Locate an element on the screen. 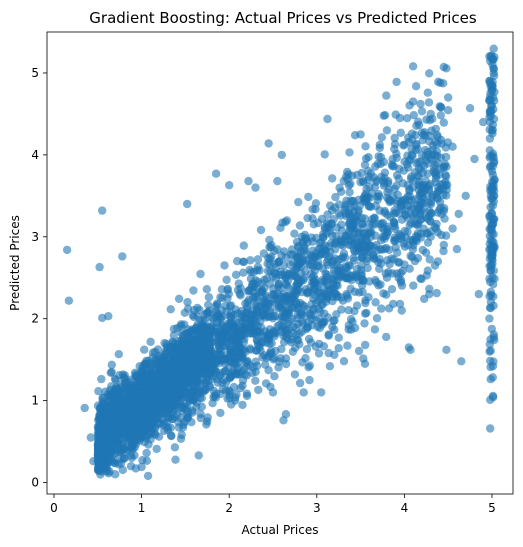 The width and height of the screenshot is (523, 547). x-tick-label: 1 is located at coordinates (142, 508).